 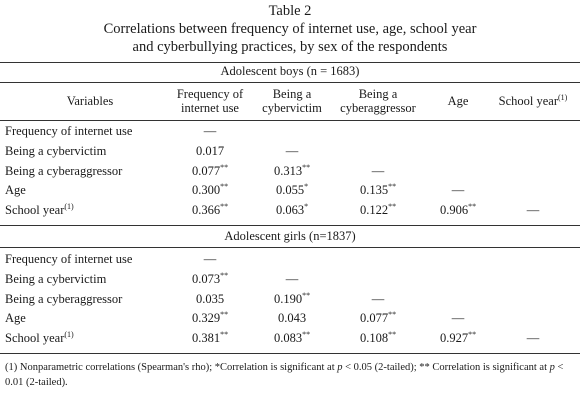 I want to click on cell: 0.073**, so click(x=210, y=278).